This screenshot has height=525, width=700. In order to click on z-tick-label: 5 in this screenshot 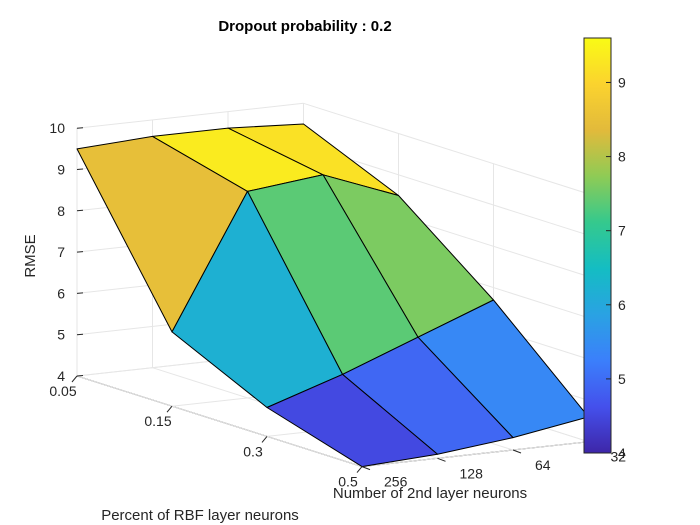, I will do `click(61, 335)`.